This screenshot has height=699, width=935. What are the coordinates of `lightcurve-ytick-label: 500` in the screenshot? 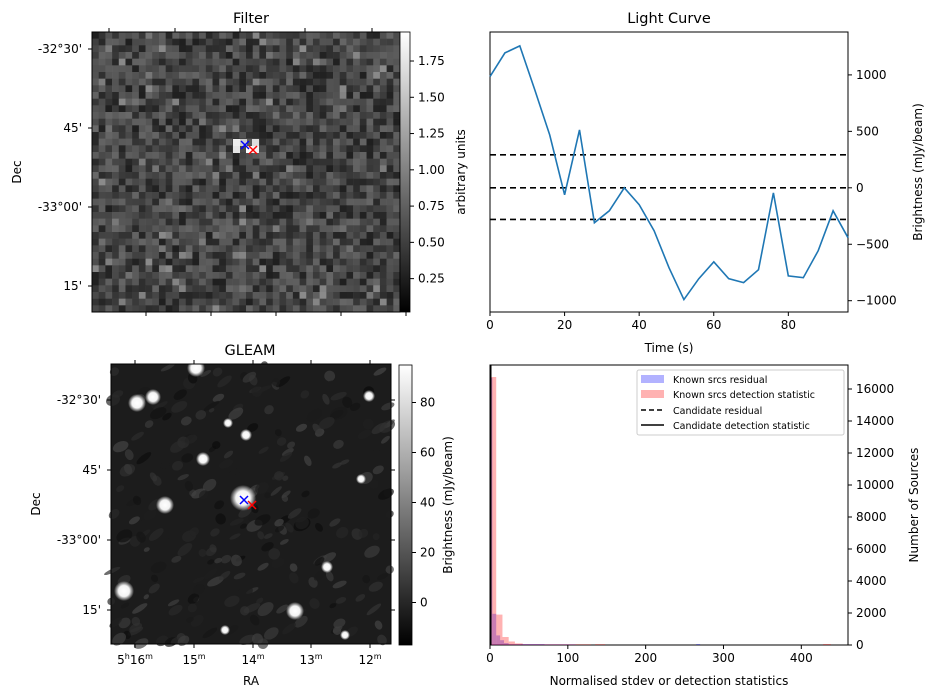 It's located at (867, 131).